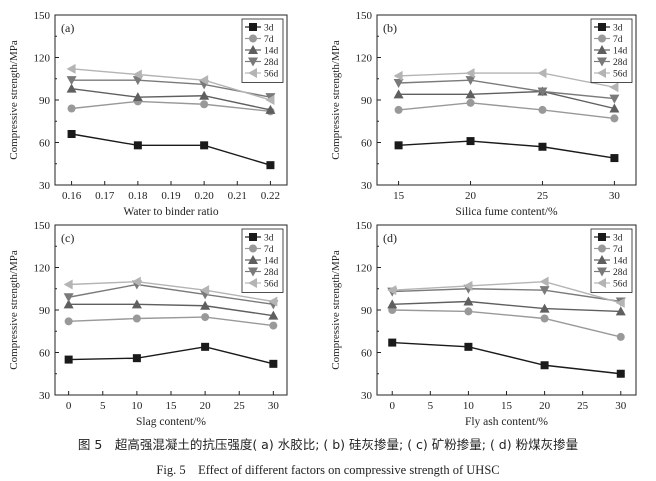  I want to click on panel-label: (d), so click(390, 238).